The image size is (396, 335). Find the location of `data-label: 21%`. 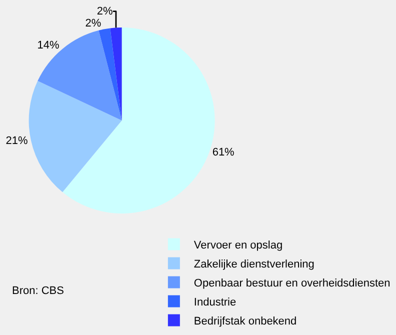

data-label: 21% is located at coordinates (17, 141).